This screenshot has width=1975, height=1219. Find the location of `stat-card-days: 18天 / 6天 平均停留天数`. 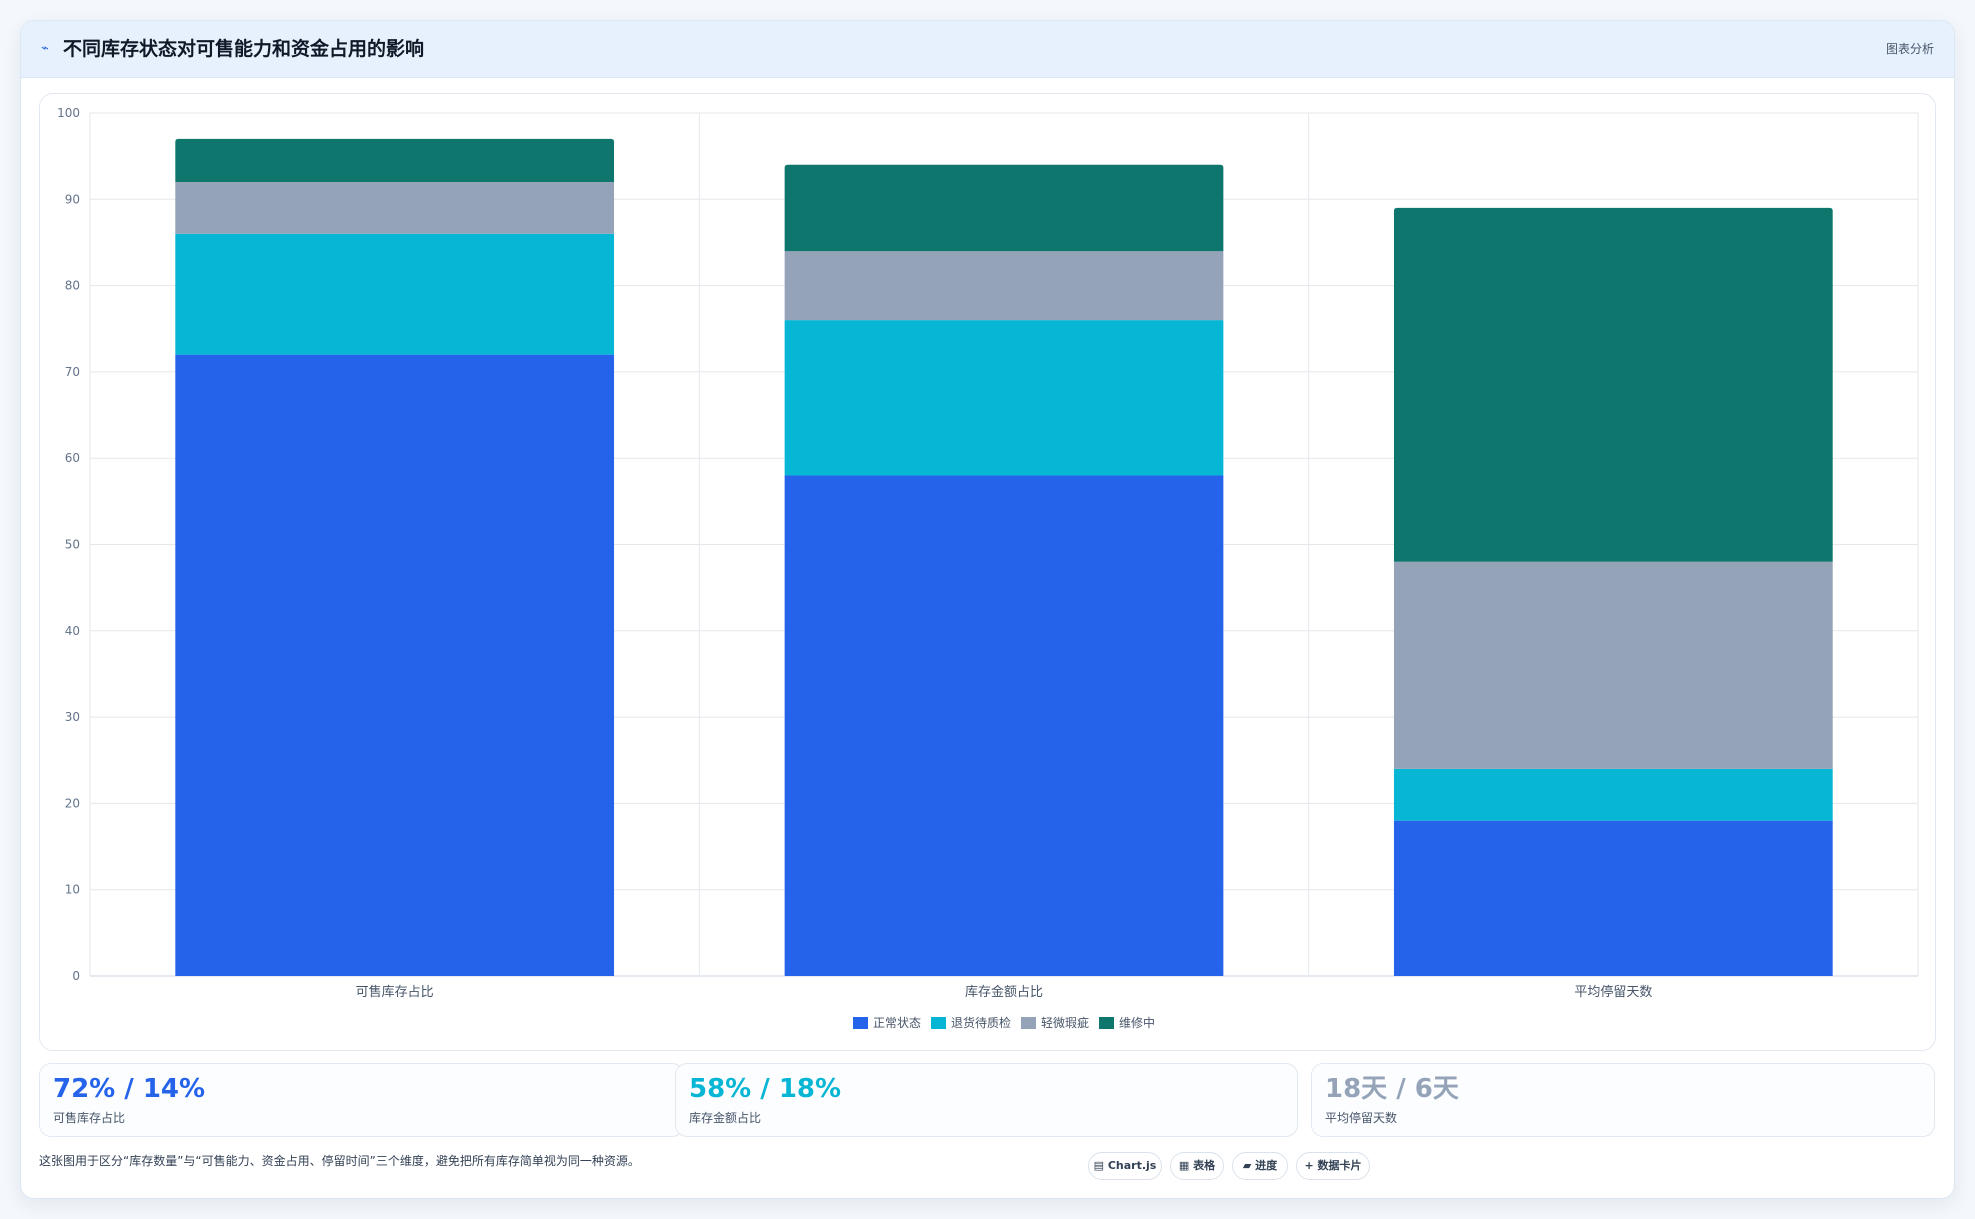

stat-card-days: 18天 / 6天 平均停留天数 is located at coordinates (1623, 1100).